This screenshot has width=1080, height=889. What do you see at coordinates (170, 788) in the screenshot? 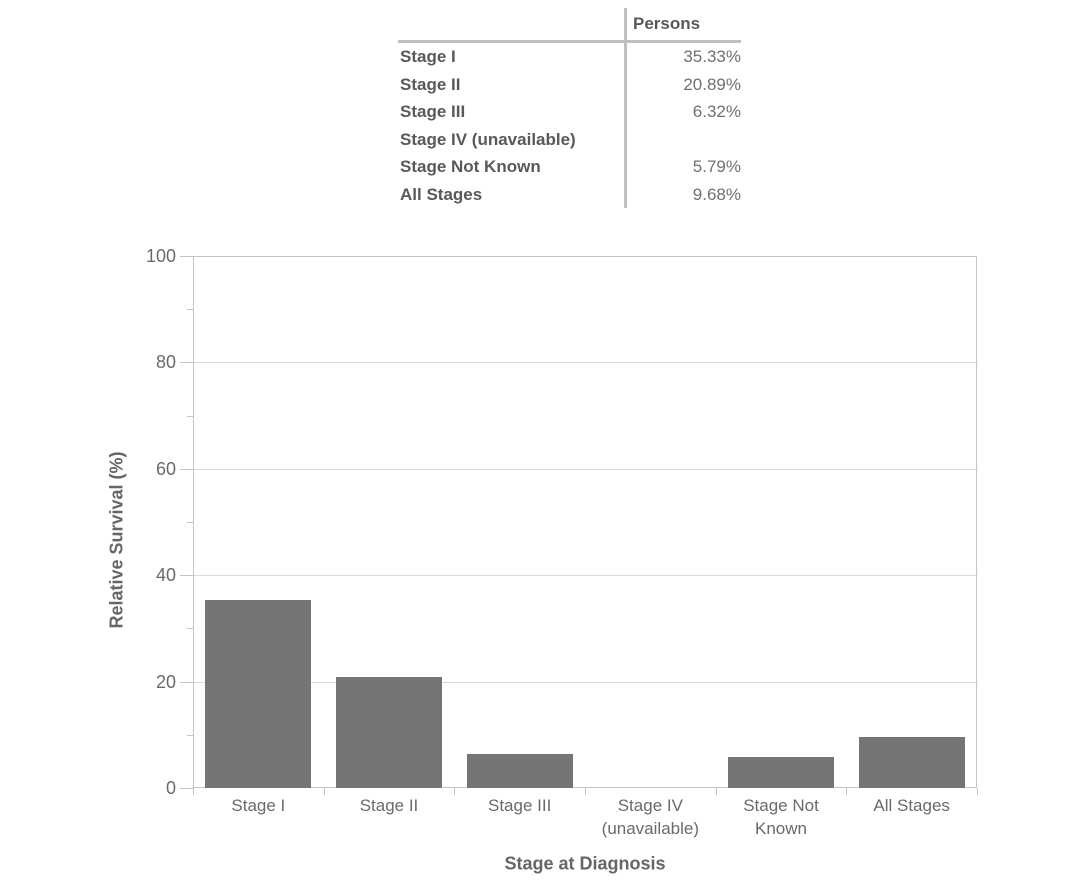
I see `y-tick-label-0: 0` at bounding box center [170, 788].